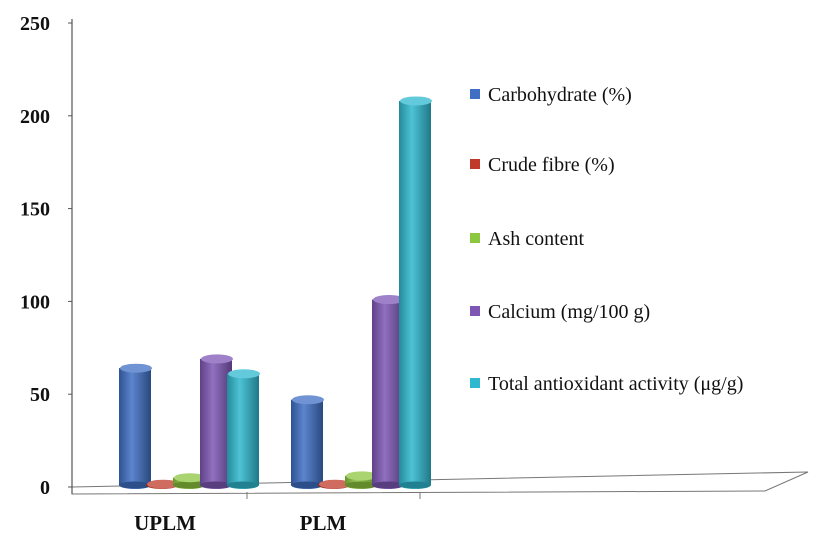 The width and height of the screenshot is (830, 533). What do you see at coordinates (35, 210) in the screenshot?
I see `y-tick-label: 150` at bounding box center [35, 210].